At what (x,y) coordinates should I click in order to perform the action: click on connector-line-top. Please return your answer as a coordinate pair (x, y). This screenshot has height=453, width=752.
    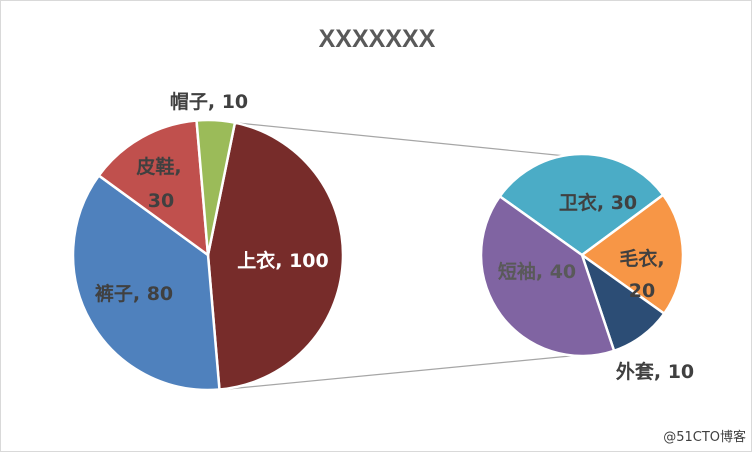
    Looking at the image, I should click on (397, 139).